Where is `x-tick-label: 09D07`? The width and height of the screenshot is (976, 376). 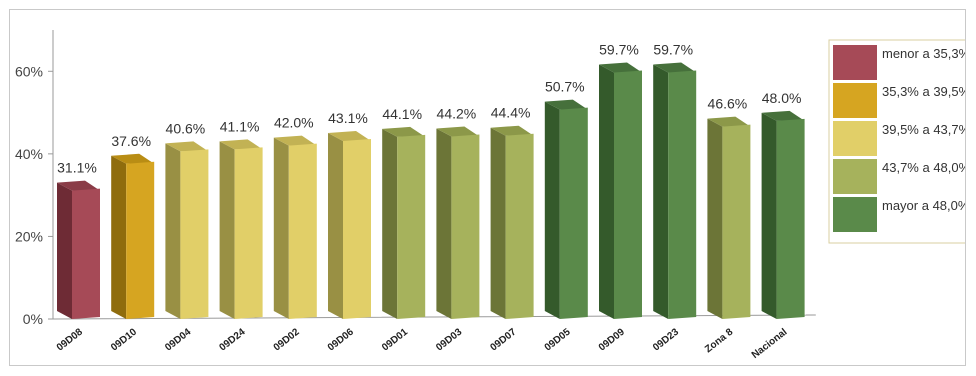 x-tick-label: 09D07 is located at coordinates (503, 339).